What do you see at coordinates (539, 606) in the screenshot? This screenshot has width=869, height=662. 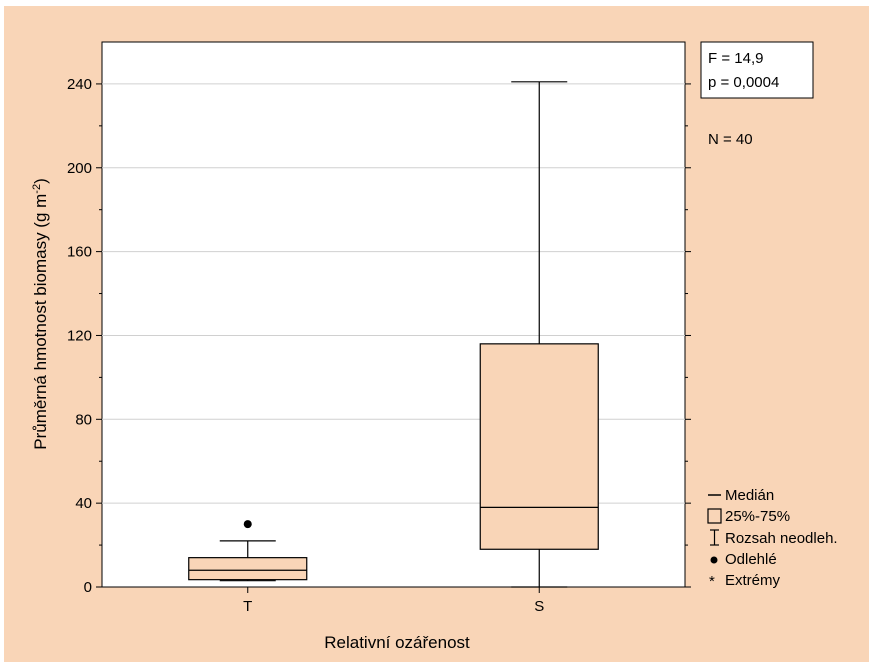 I see `x-tick-label: S` at bounding box center [539, 606].